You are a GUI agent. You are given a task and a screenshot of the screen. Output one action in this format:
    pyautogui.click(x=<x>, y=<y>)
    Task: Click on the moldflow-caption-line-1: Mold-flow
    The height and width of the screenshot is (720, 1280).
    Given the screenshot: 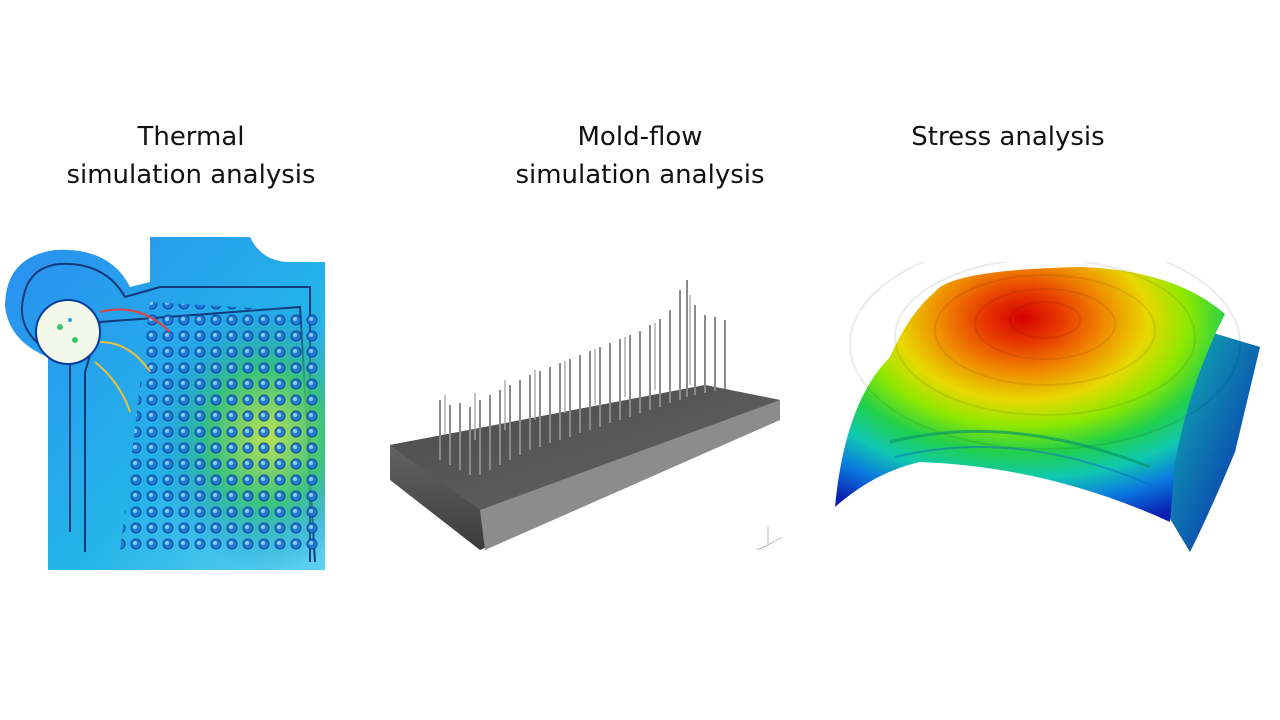 What is the action you would take?
    pyautogui.click(x=640, y=137)
    